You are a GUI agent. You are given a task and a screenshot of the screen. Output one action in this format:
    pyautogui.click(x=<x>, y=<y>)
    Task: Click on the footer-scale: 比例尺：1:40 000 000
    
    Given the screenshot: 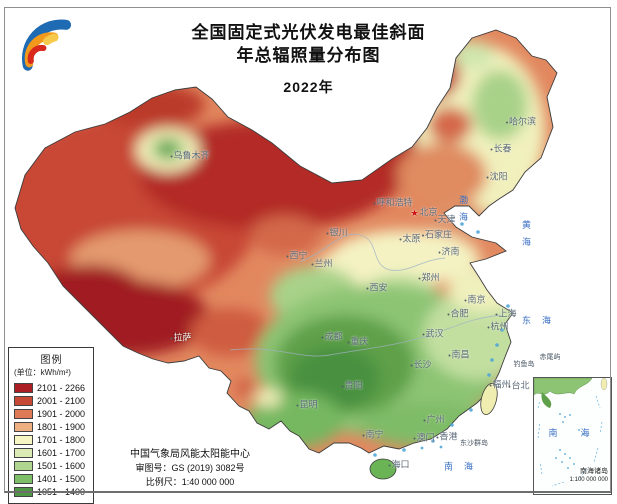 What is the action you would take?
    pyautogui.click(x=190, y=481)
    